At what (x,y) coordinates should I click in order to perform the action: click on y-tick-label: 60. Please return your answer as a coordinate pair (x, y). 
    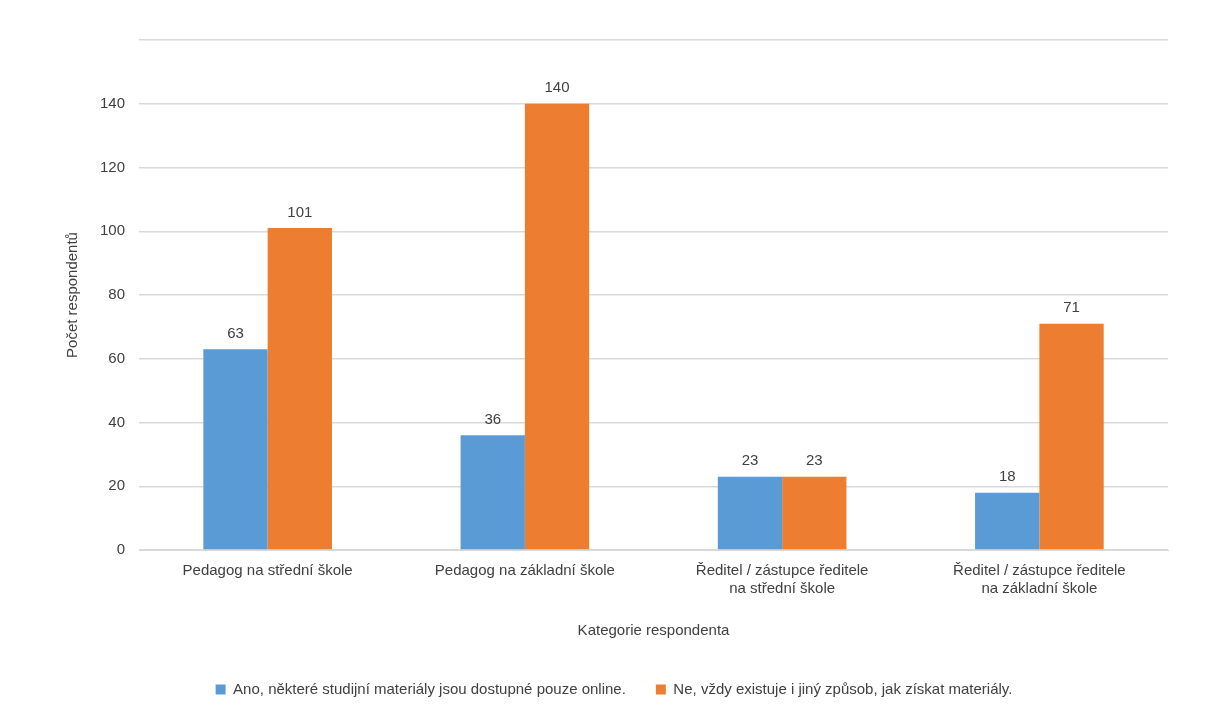
    Looking at the image, I should click on (117, 357).